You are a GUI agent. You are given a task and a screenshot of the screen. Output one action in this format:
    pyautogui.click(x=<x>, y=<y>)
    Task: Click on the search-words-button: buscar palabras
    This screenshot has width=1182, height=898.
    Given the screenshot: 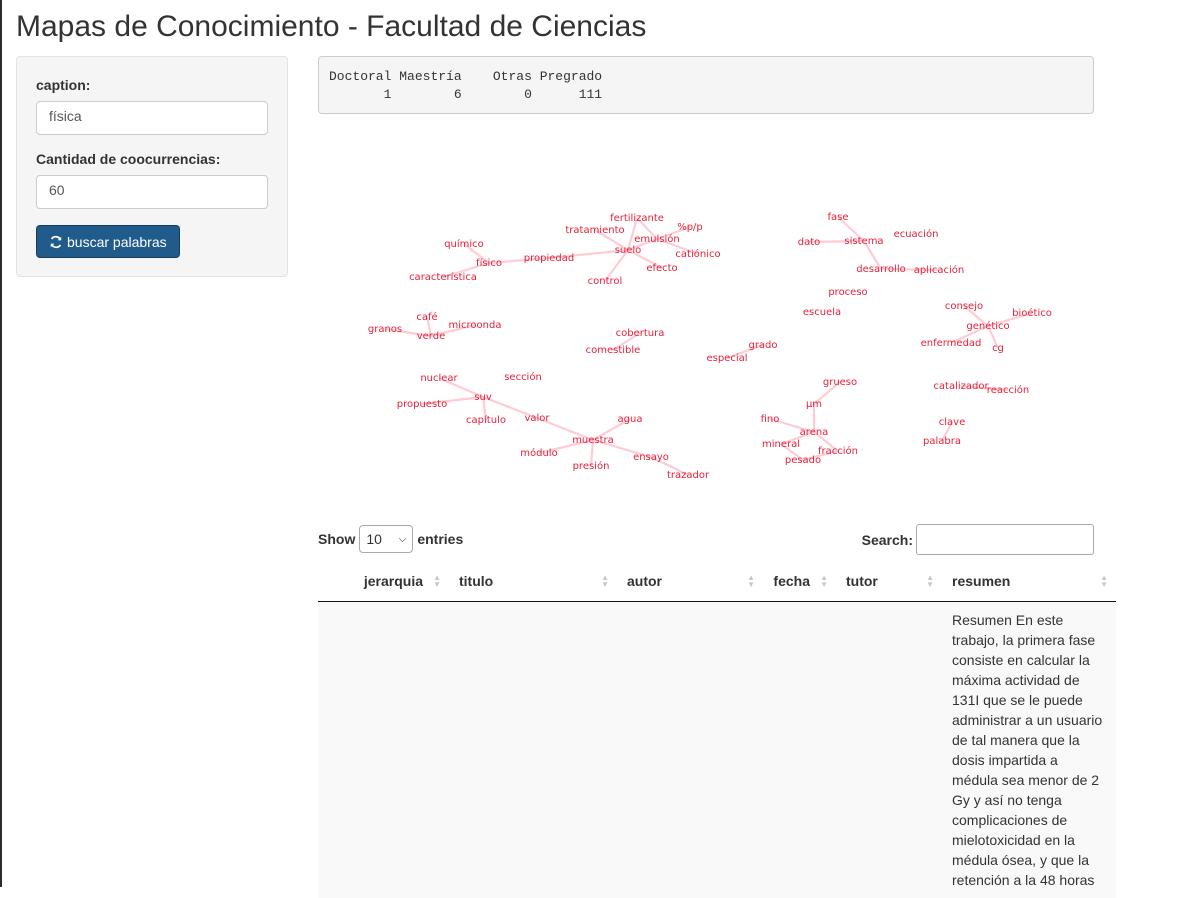 What is the action you would take?
    pyautogui.click(x=108, y=241)
    